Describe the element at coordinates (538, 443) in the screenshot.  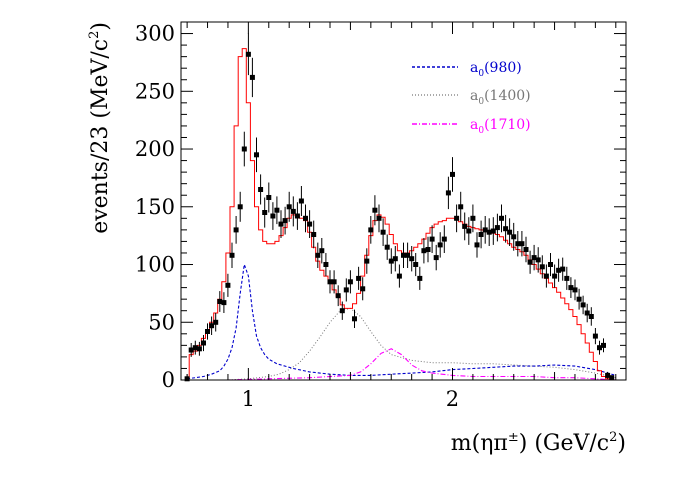
I see `x-axis-label: m(ηπ±) (GeV/c2)` at that location.